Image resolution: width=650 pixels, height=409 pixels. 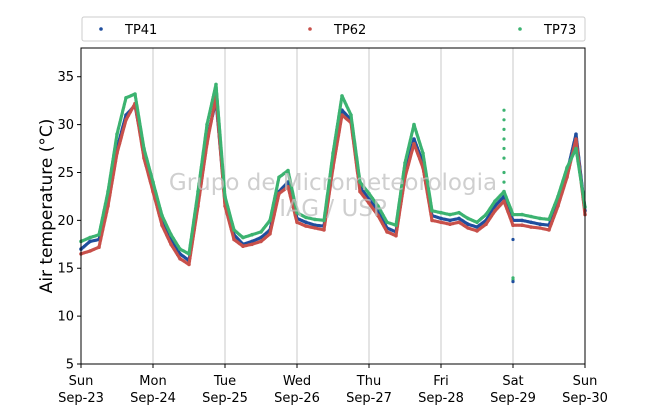 I want to click on legend: TP41 TP62 TP73, so click(x=333, y=29).